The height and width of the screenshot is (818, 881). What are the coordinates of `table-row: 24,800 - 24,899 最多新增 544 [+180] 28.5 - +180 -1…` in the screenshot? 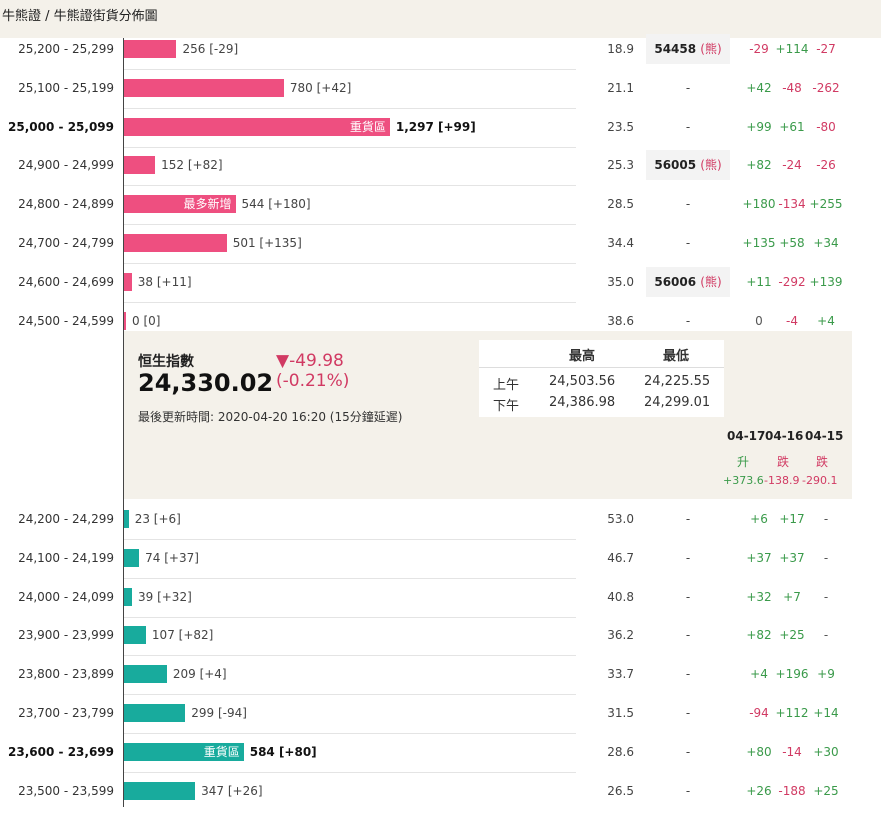 It's located at (440, 212).